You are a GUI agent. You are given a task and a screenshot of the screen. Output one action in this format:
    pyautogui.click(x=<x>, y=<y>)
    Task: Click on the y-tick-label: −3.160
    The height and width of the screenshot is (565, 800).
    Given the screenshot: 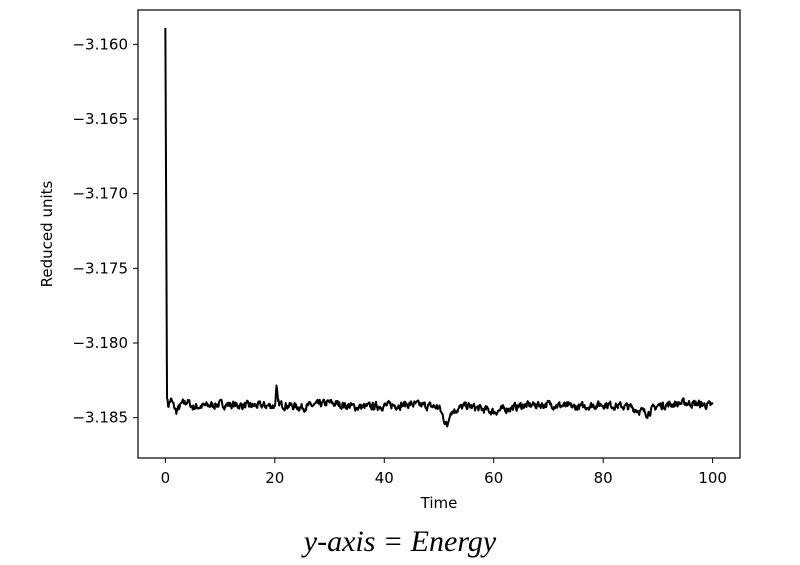 What is the action you would take?
    pyautogui.click(x=100, y=44)
    